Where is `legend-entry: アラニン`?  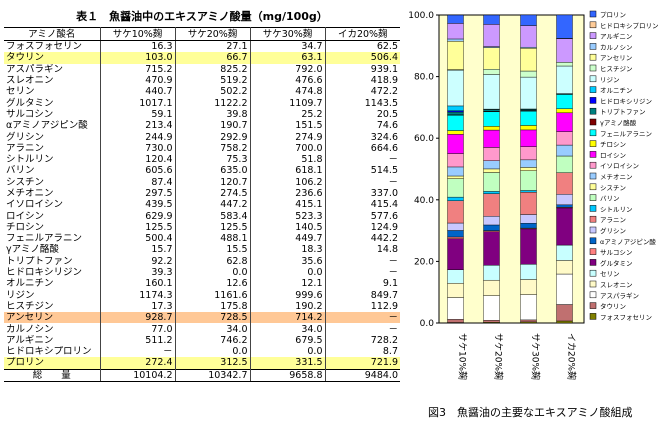 legend-entry: アラニン is located at coordinates (613, 220).